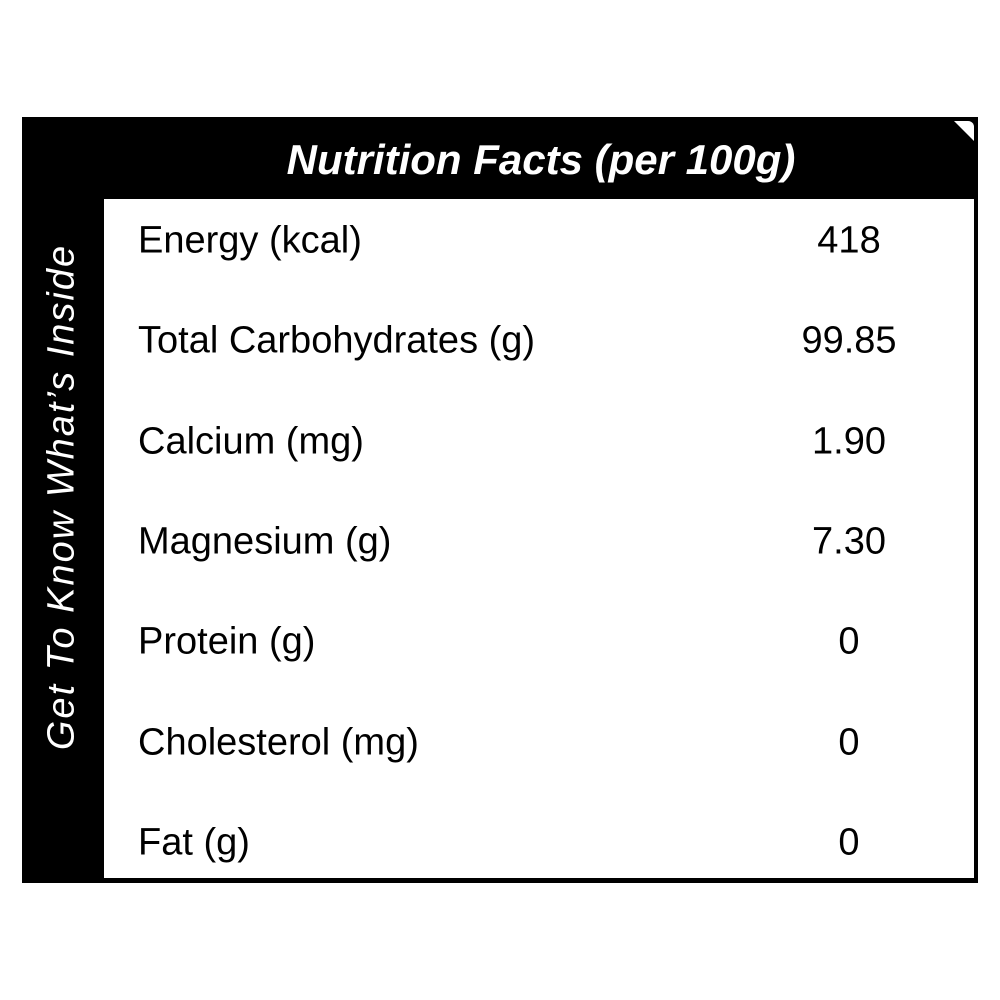 The width and height of the screenshot is (1000, 1000). Describe the element at coordinates (539, 442) in the screenshot. I see `nutrition-row: Calcium (mg) 1.90` at that location.